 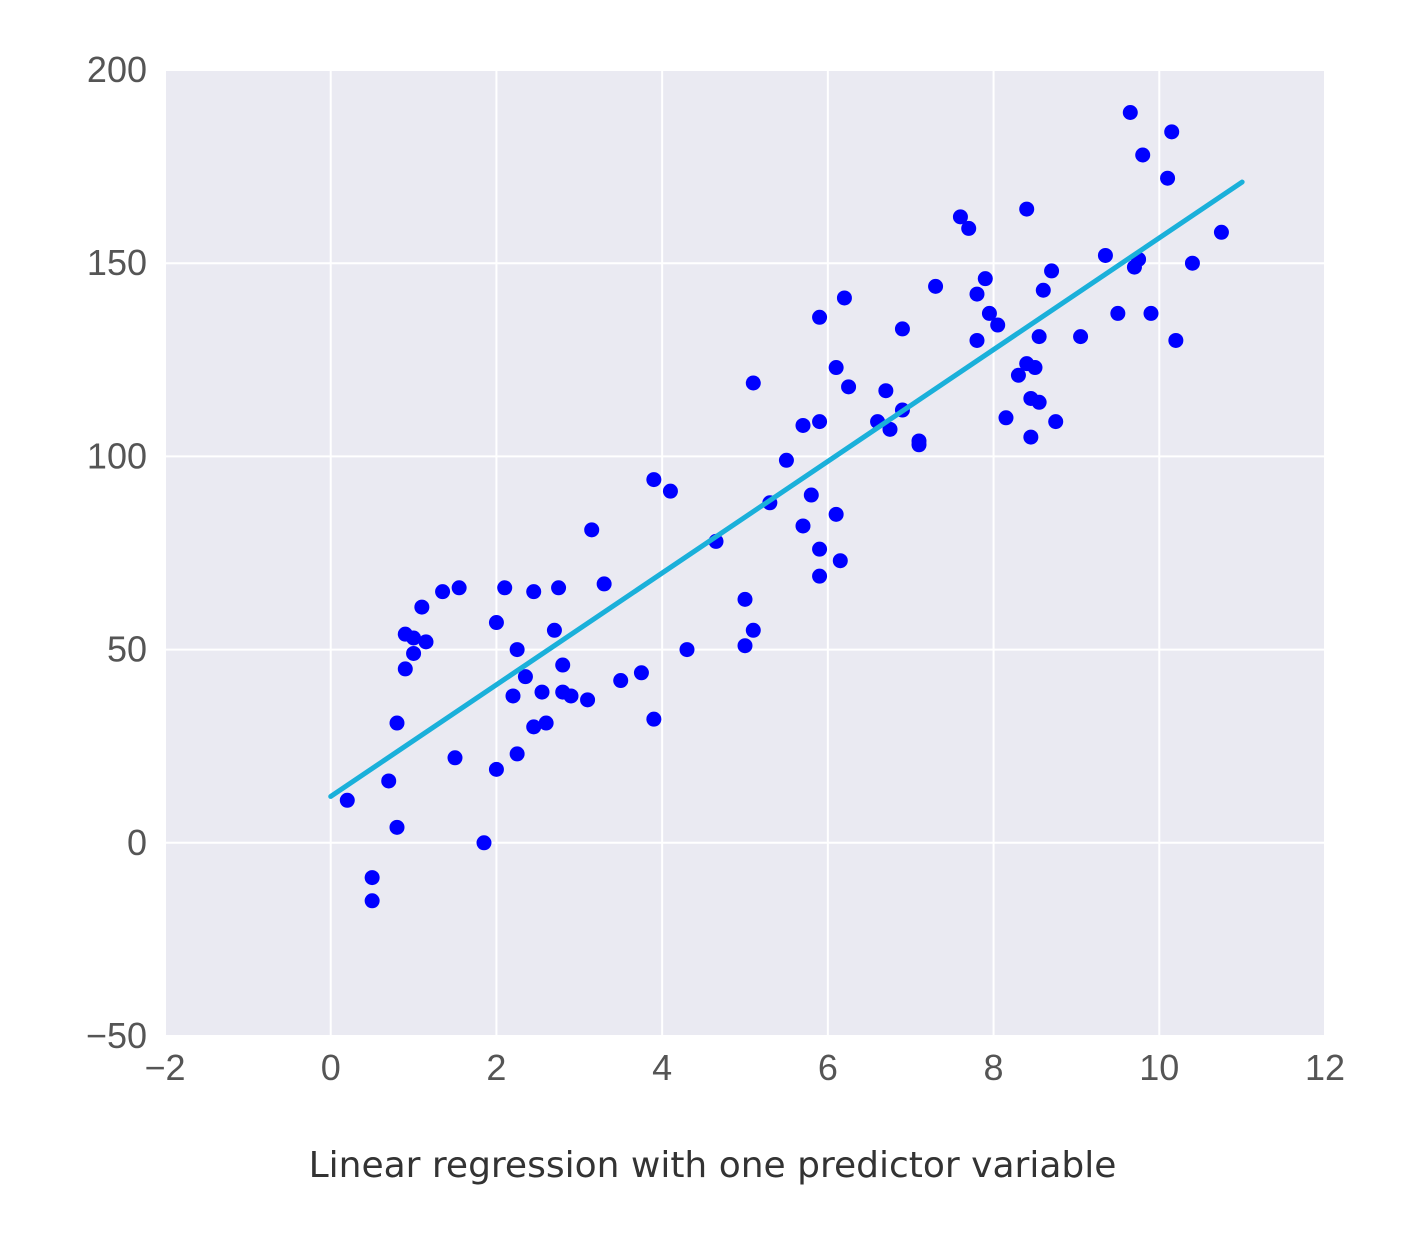 I want to click on y-tick-label: 50, so click(x=127, y=649).